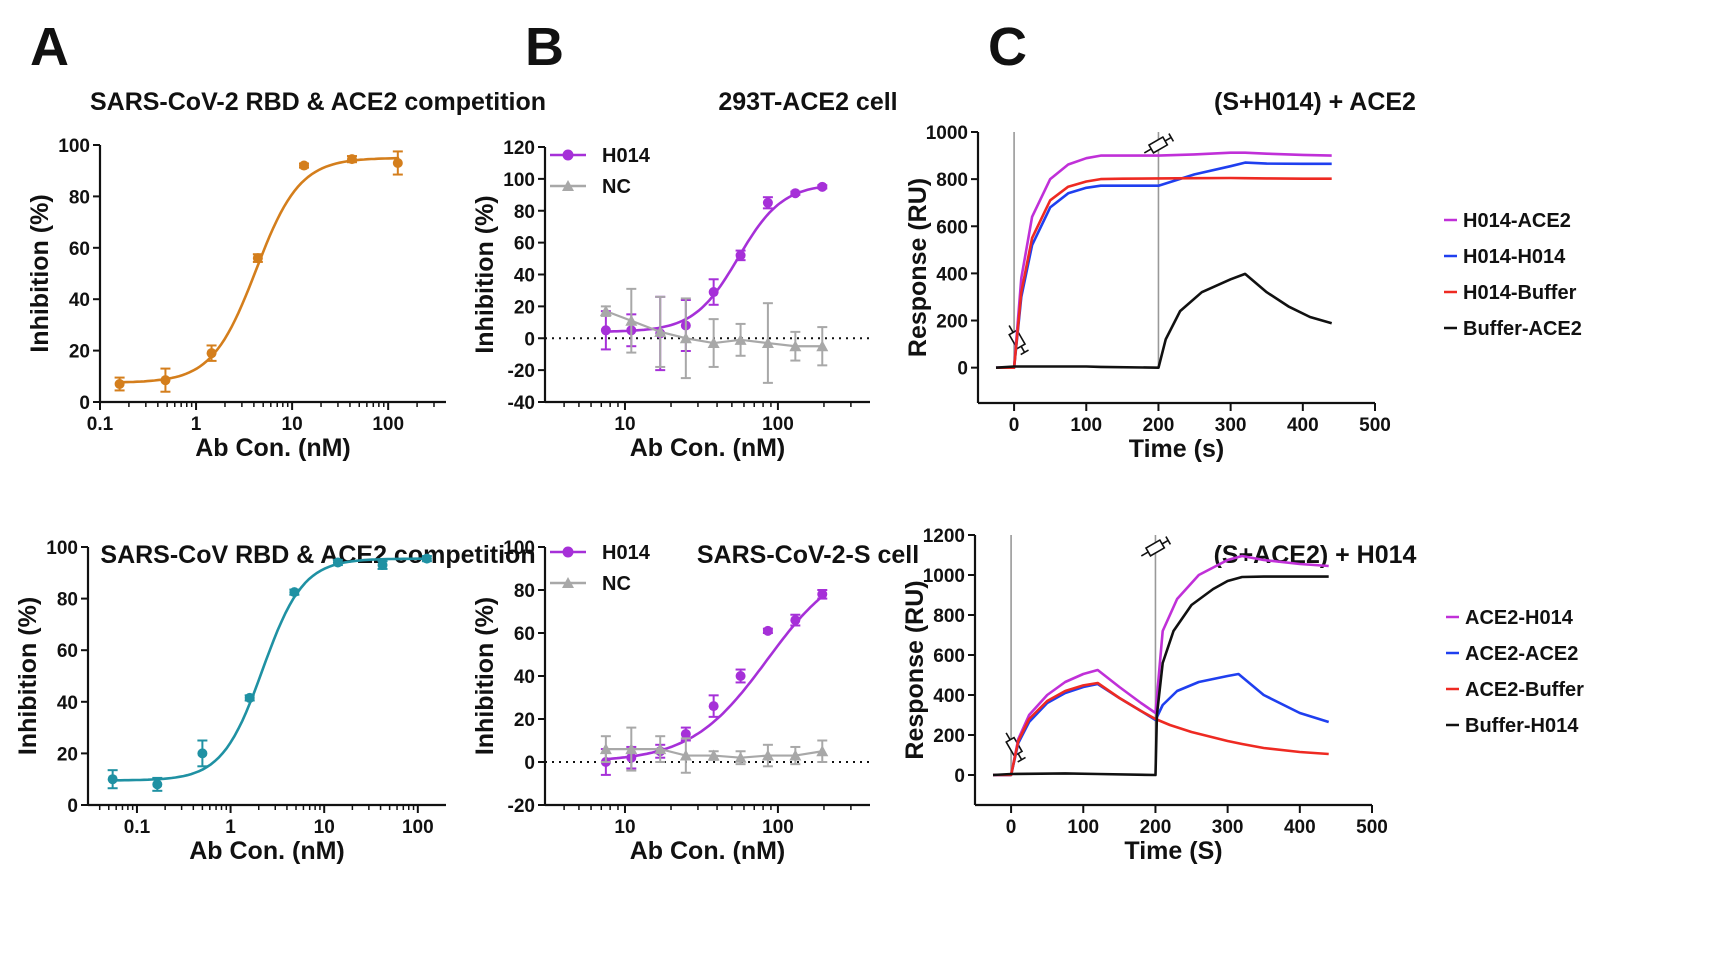 This screenshot has height=956, width=1716. I want to click on series-h014-buffer, so click(1164, 272).